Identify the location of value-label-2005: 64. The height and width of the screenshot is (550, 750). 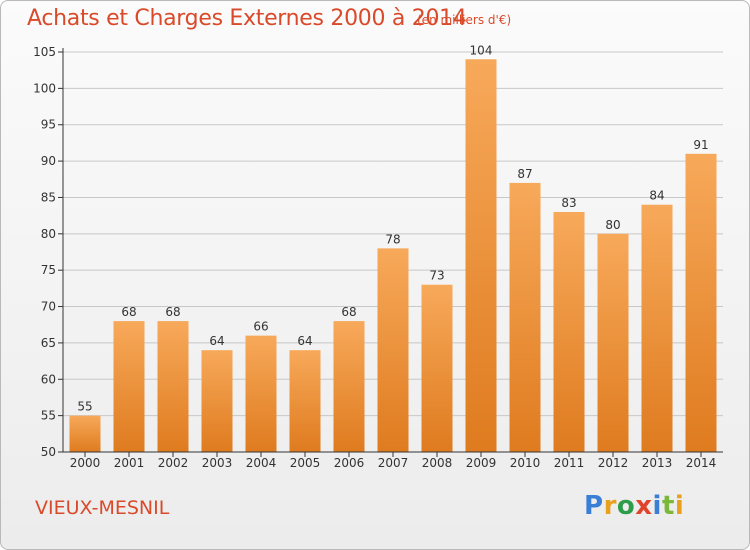
(304, 341).